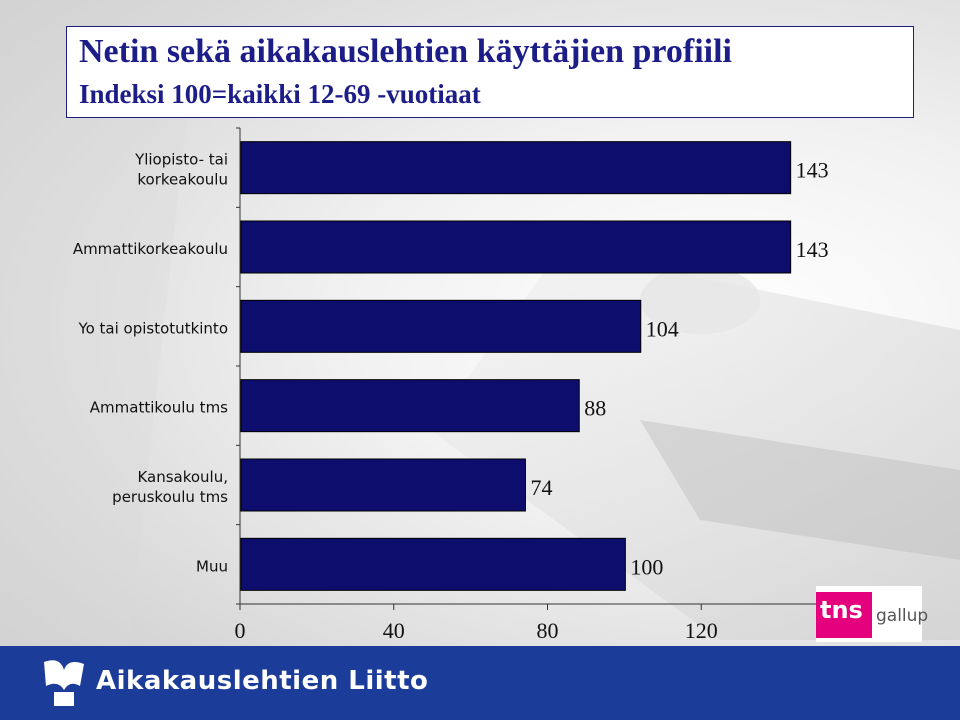 The width and height of the screenshot is (960, 720). What do you see at coordinates (212, 566) in the screenshot?
I see `category-label: Muu` at bounding box center [212, 566].